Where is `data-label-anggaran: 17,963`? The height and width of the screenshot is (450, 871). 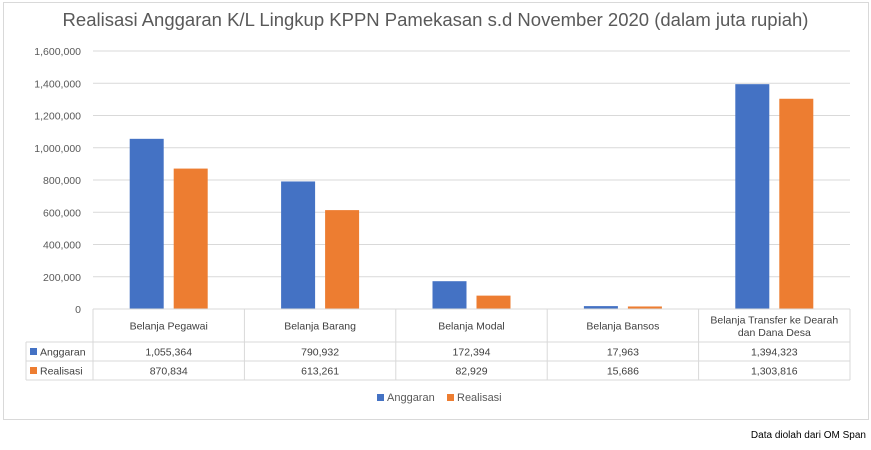 data-label-anggaran: 17,963 is located at coordinates (623, 353).